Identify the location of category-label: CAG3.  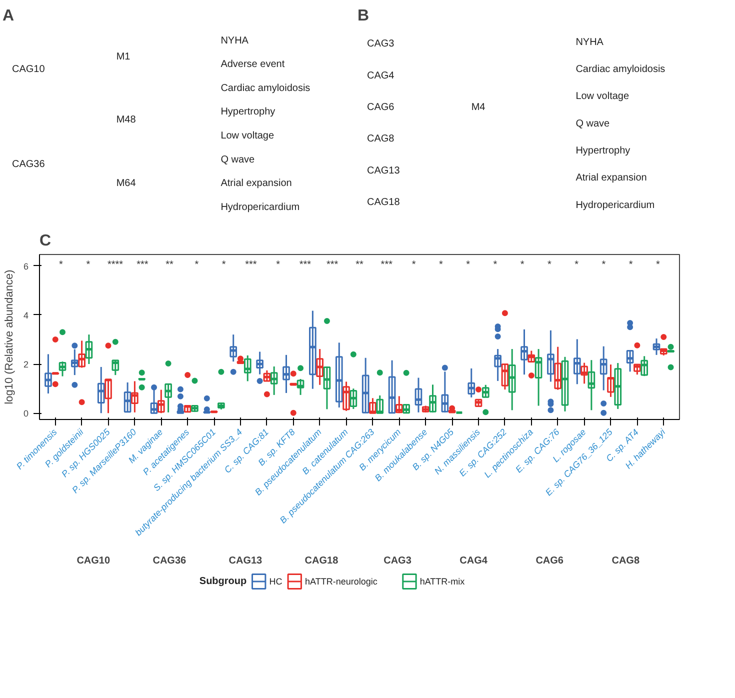
(380, 44).